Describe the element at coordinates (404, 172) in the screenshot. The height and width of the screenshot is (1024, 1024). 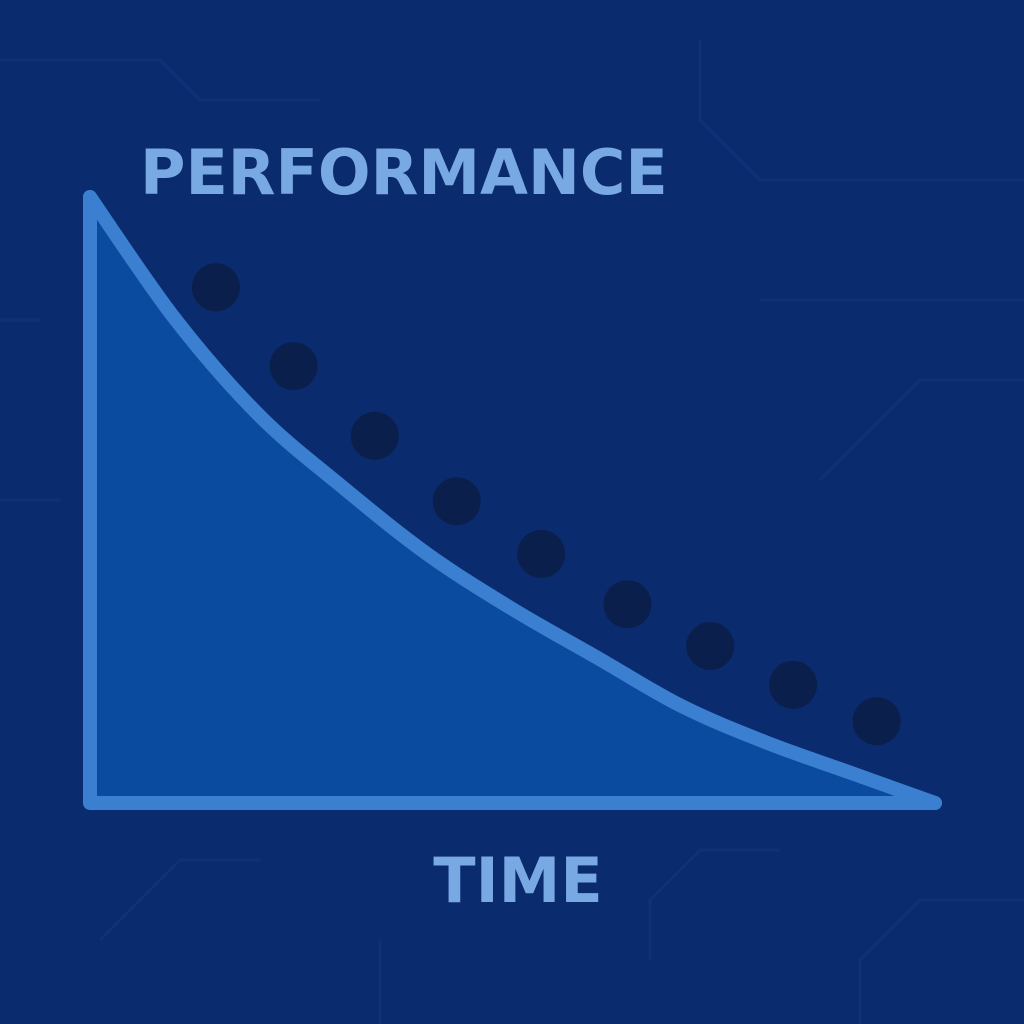
I see `y-axis-label: PERFORMANCE` at that location.